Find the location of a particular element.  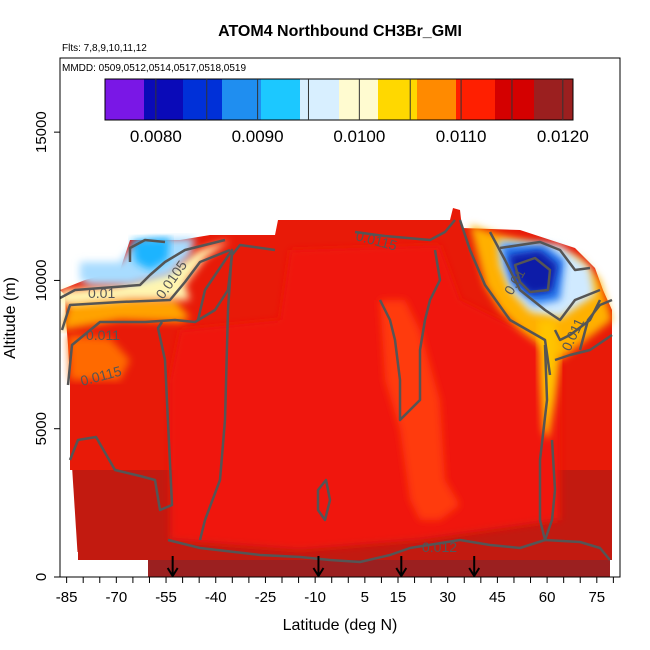

contour-right-edge is located at coordinates (595, 324).